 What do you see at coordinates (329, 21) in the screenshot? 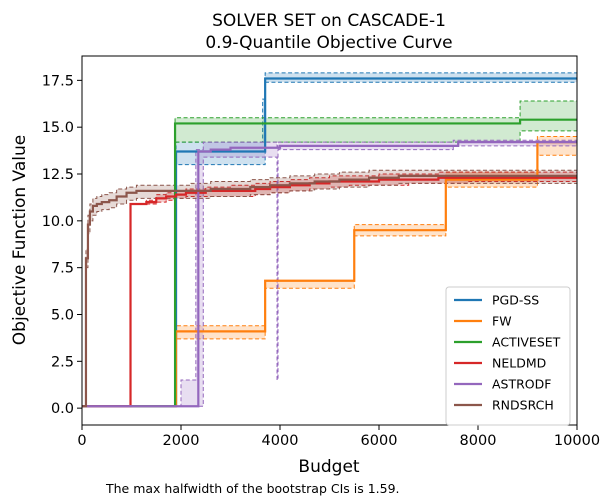
I see `chart-title: SOLVER SET on CASCADE-1` at bounding box center [329, 21].